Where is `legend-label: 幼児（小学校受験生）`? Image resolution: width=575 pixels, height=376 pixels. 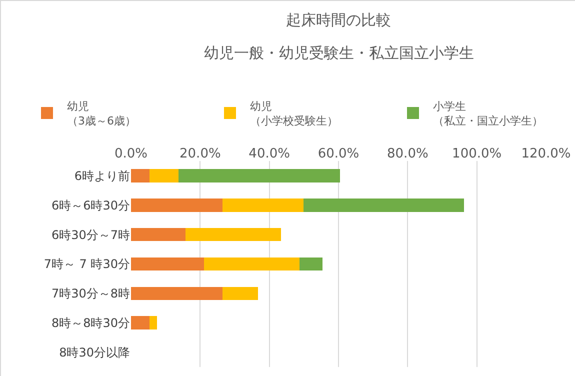 legend-label: 幼児（小学校受験生） is located at coordinates (294, 114).